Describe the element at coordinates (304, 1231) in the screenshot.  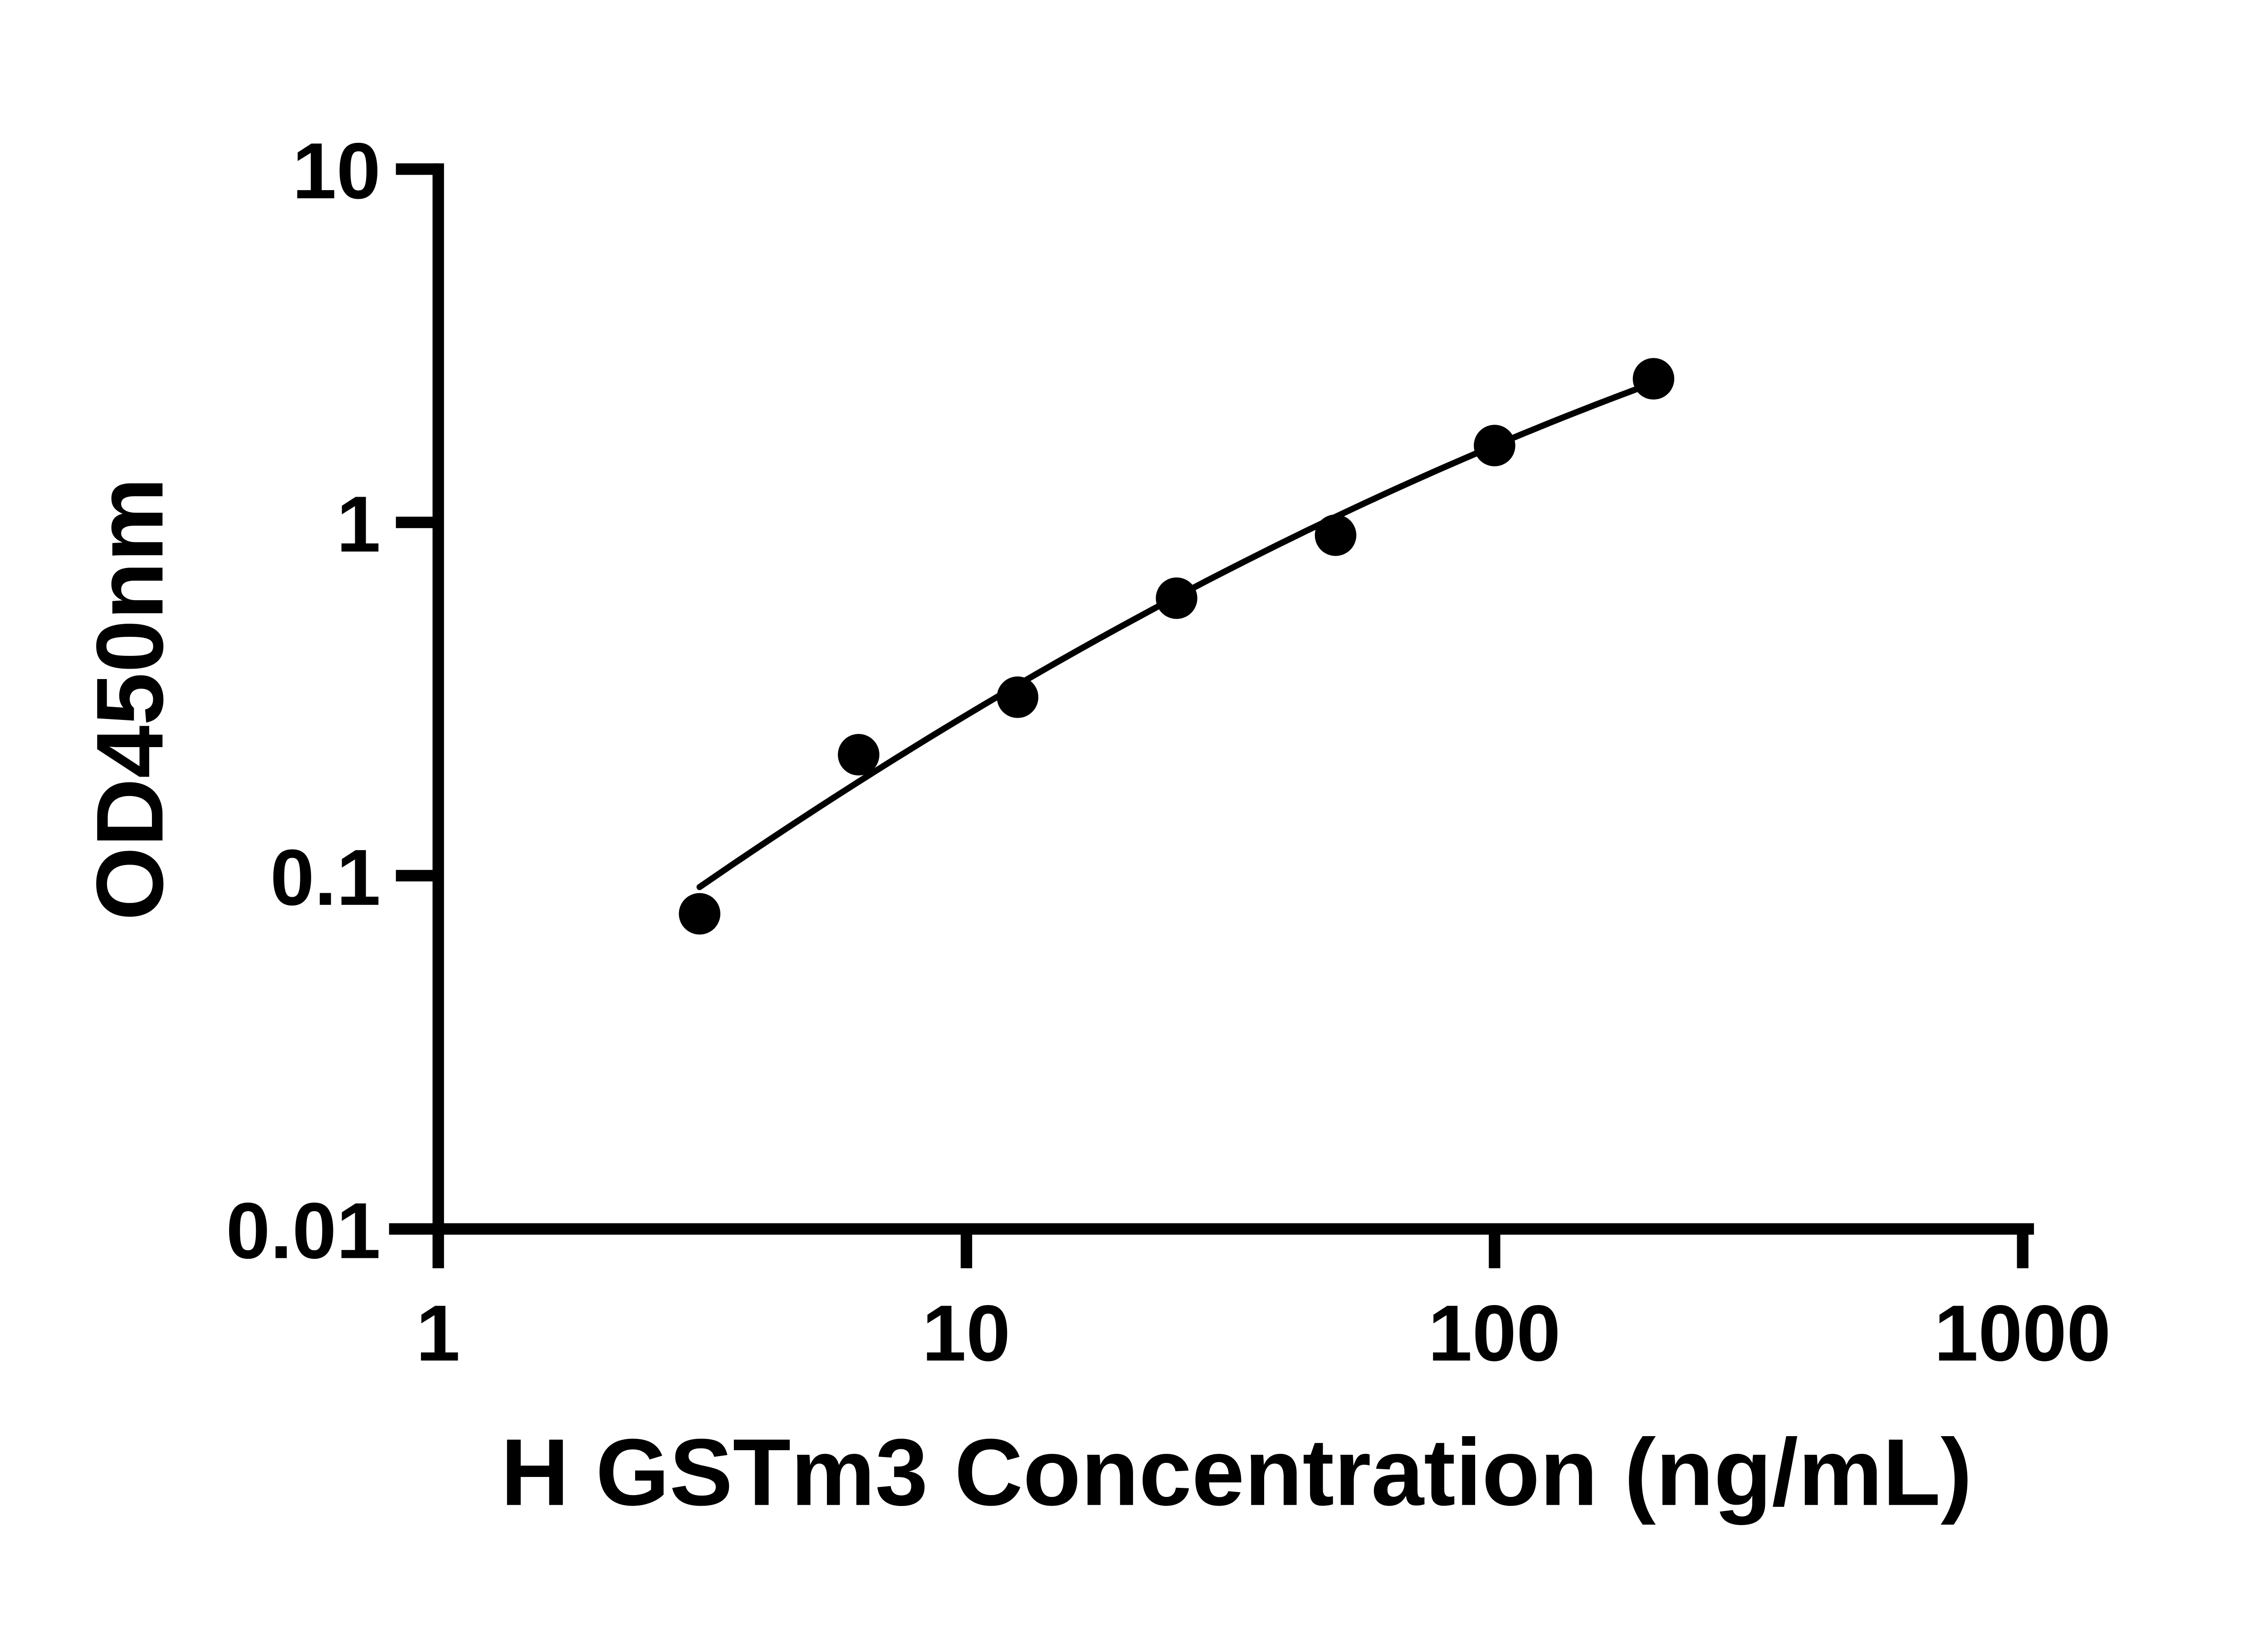
I see `y-tick-label: 0.01` at that location.